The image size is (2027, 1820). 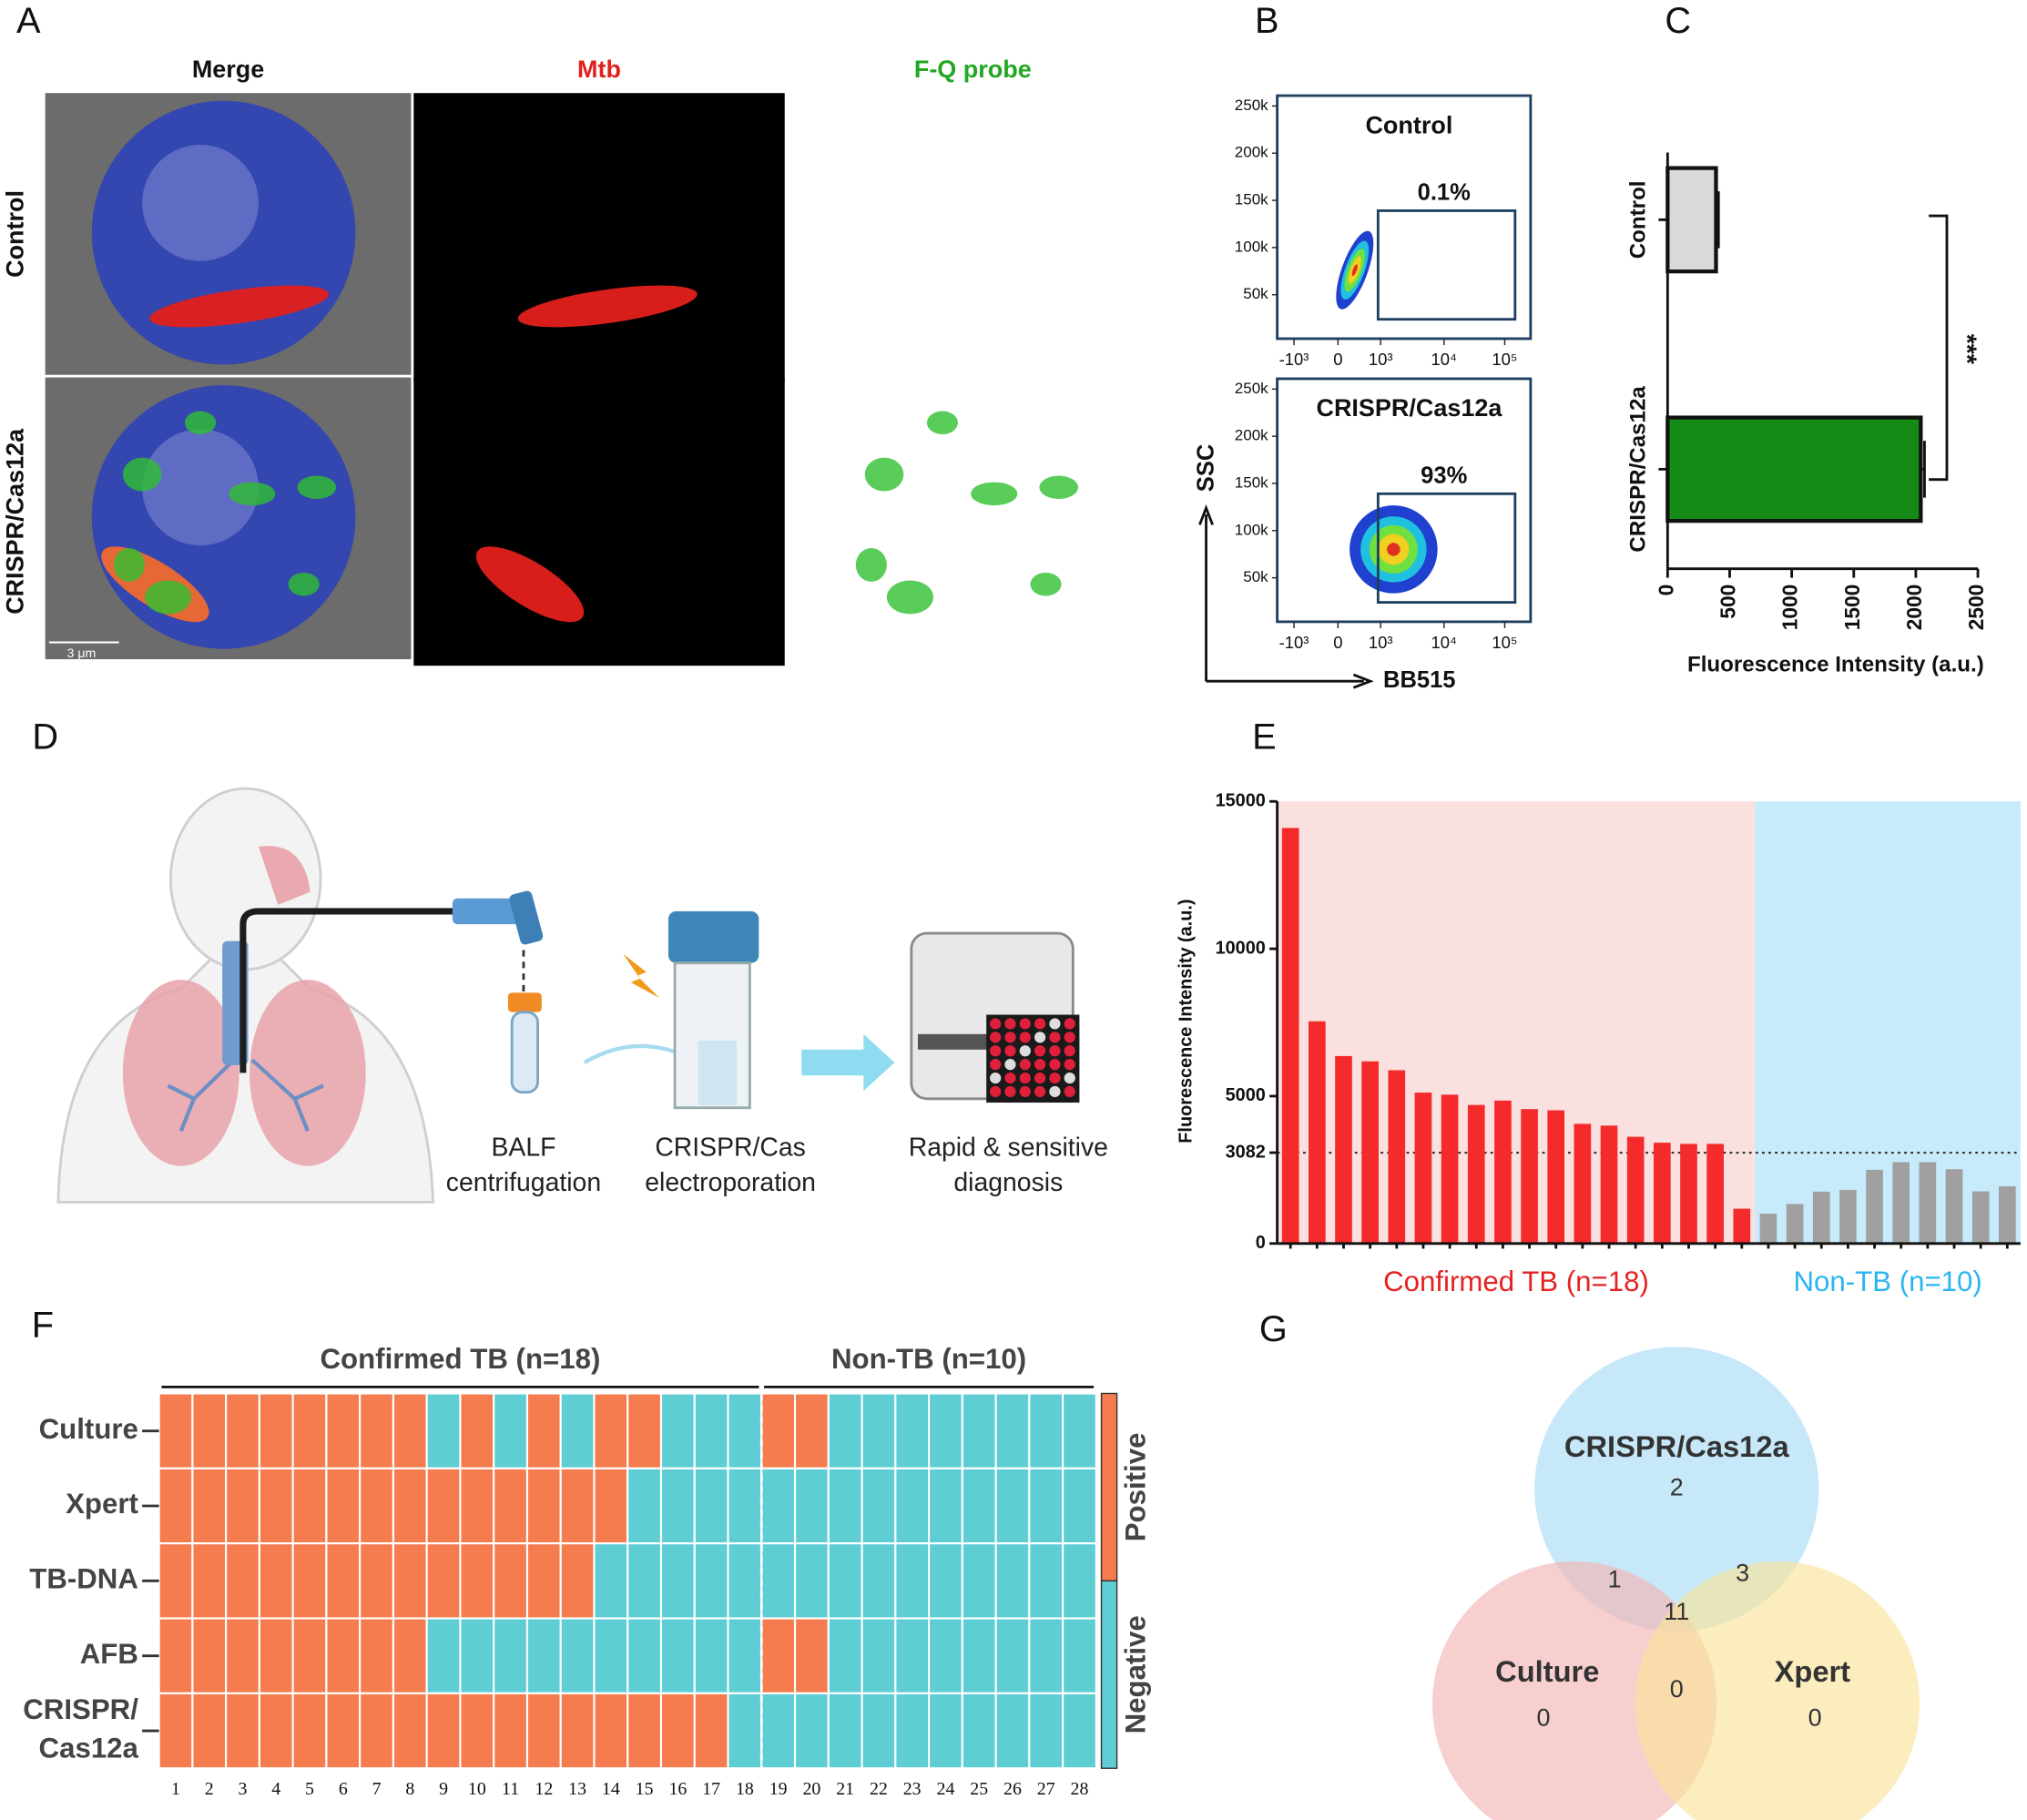 What do you see at coordinates (1504, 360) in the screenshot?
I see `x-tick-label: 10⁵` at bounding box center [1504, 360].